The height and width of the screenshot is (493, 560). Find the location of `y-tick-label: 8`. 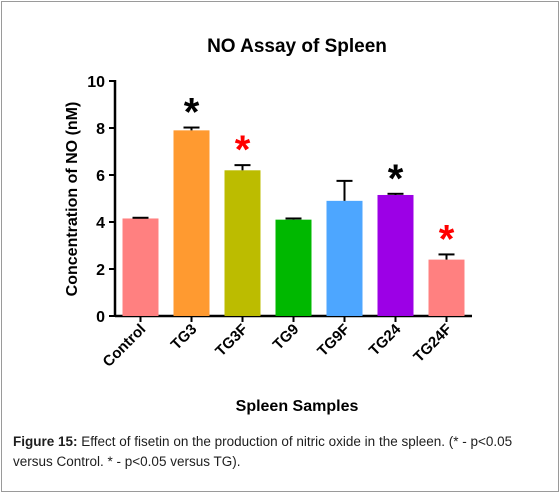

y-tick-label: 8 is located at coordinates (100, 129).